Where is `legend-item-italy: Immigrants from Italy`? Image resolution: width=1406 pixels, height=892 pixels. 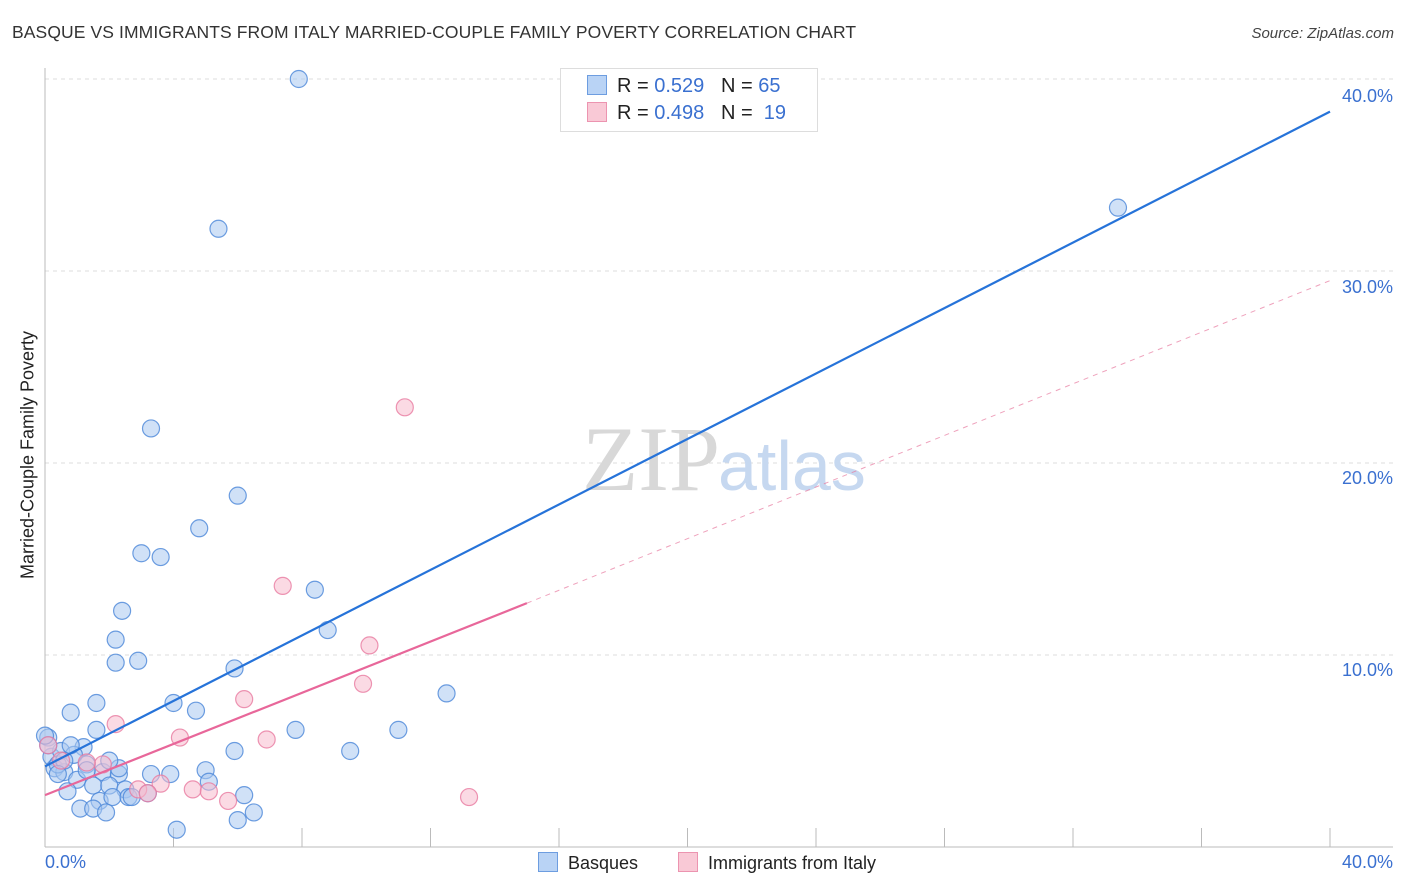
legend-item-italy: Immigrants from Italy is located at coordinates (777, 863).